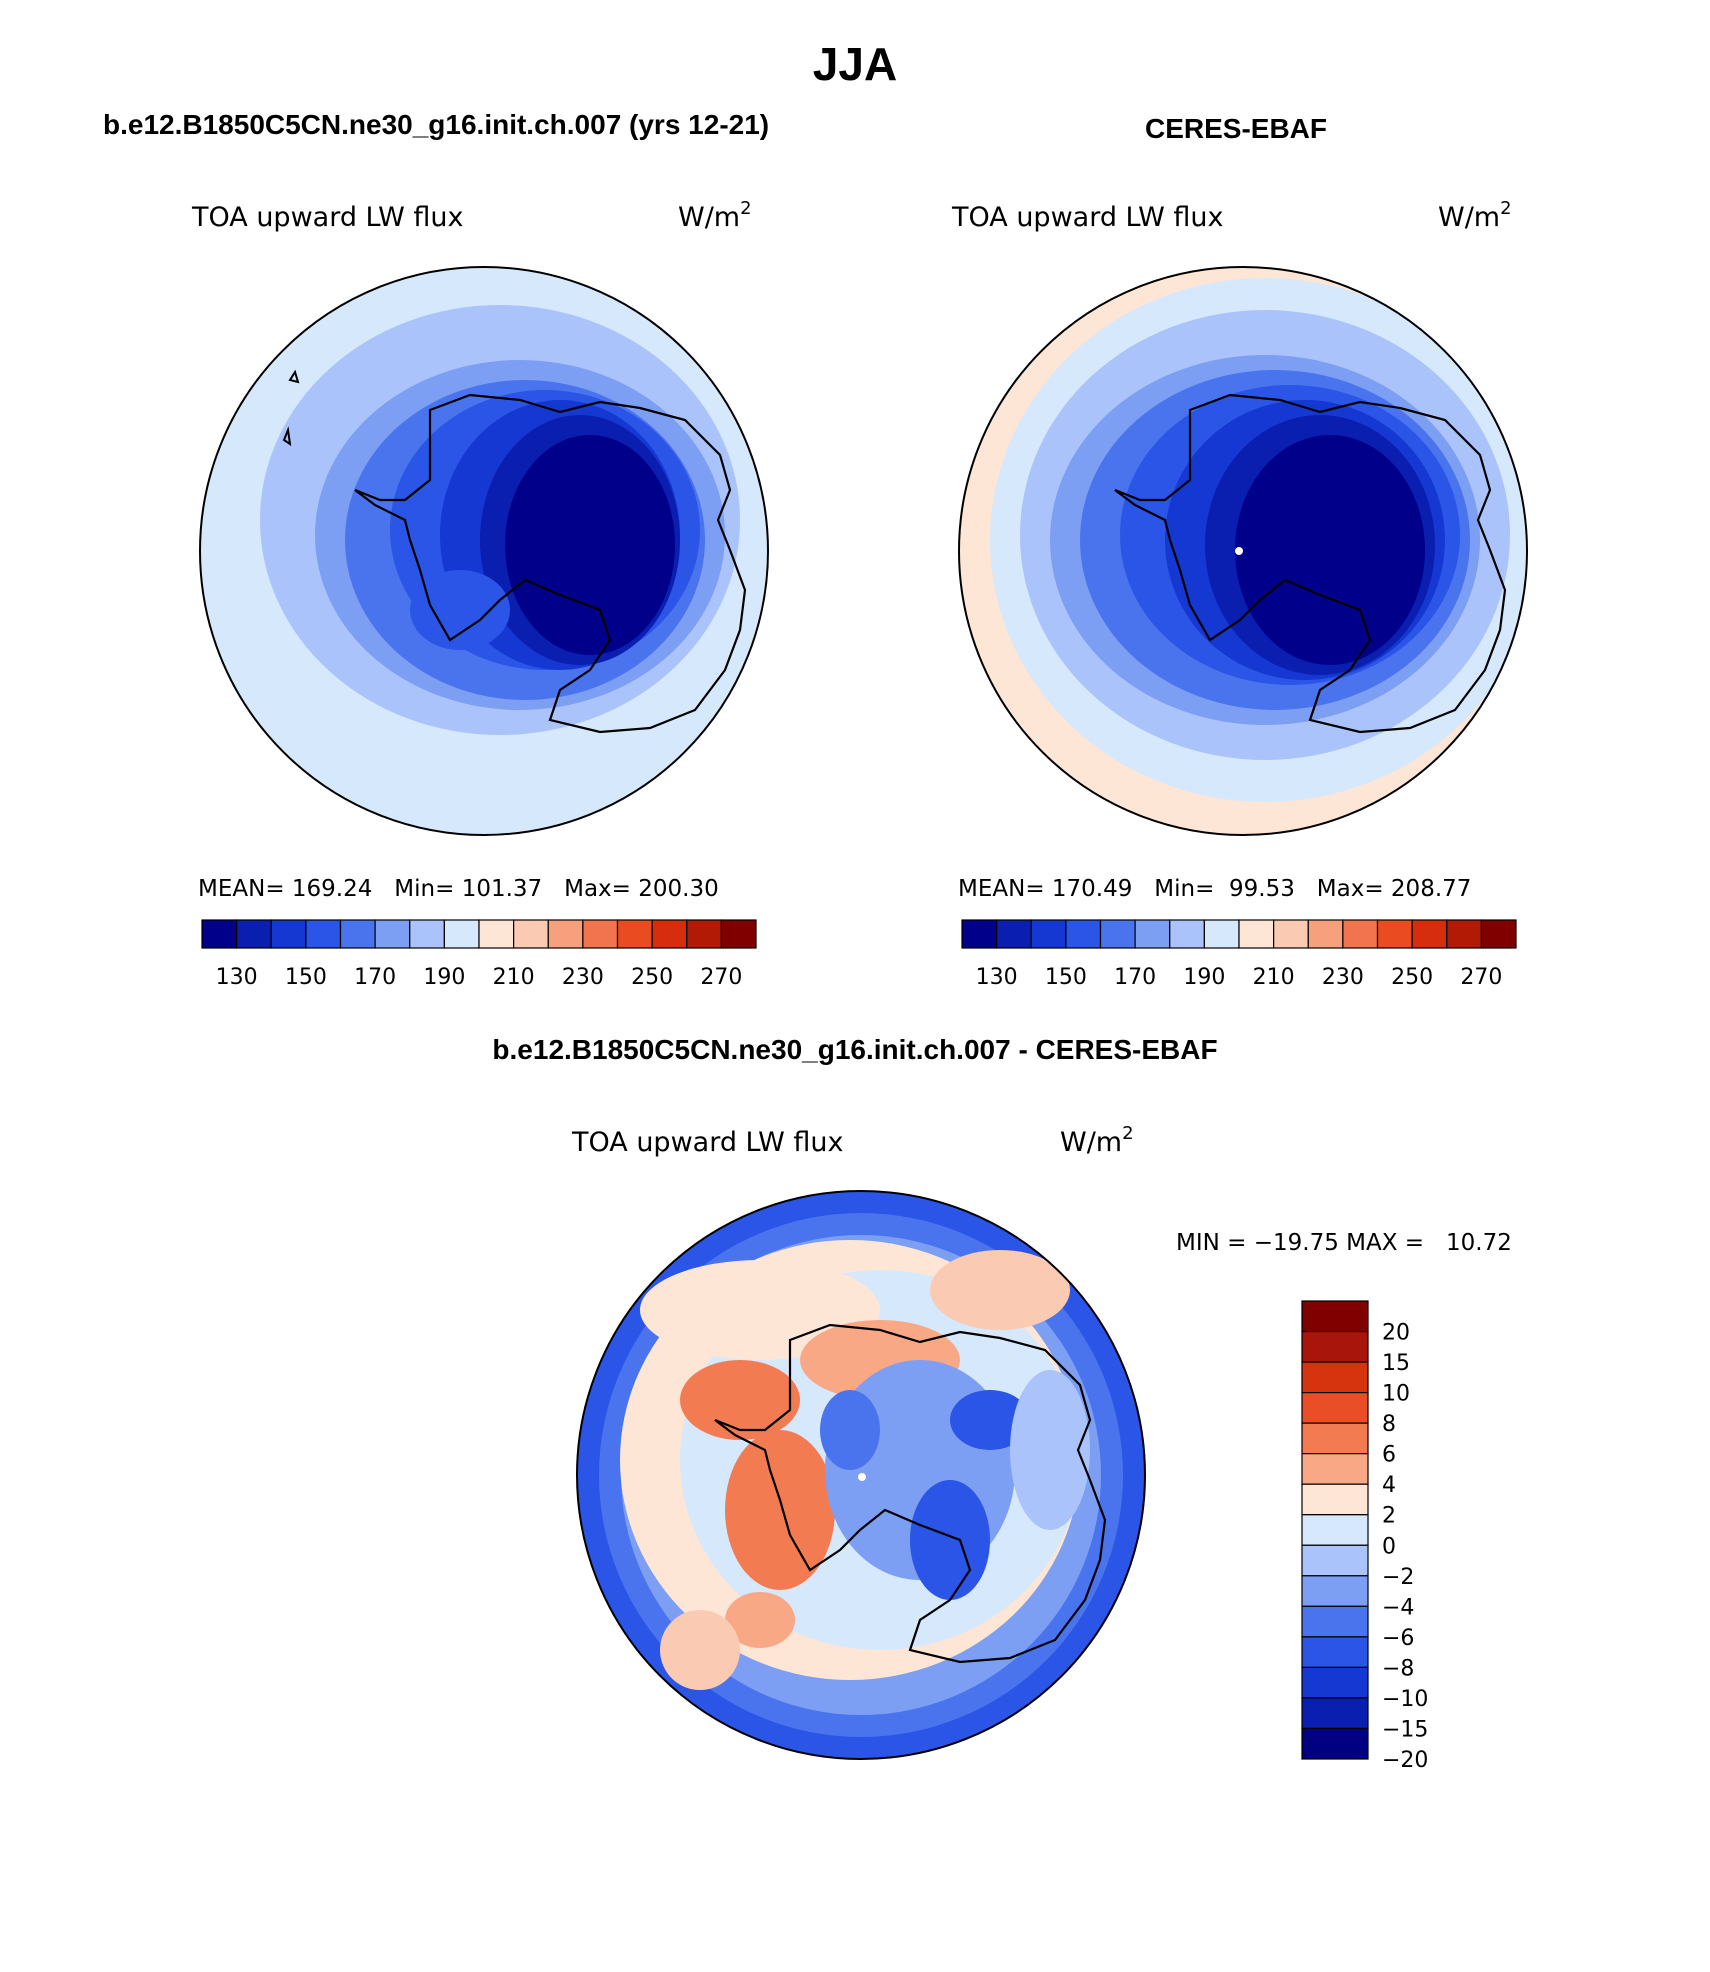 The height and width of the screenshot is (1972, 1710). Describe the element at coordinates (721, 977) in the screenshot. I see `colorbar-model-tick-label: 270` at that location.